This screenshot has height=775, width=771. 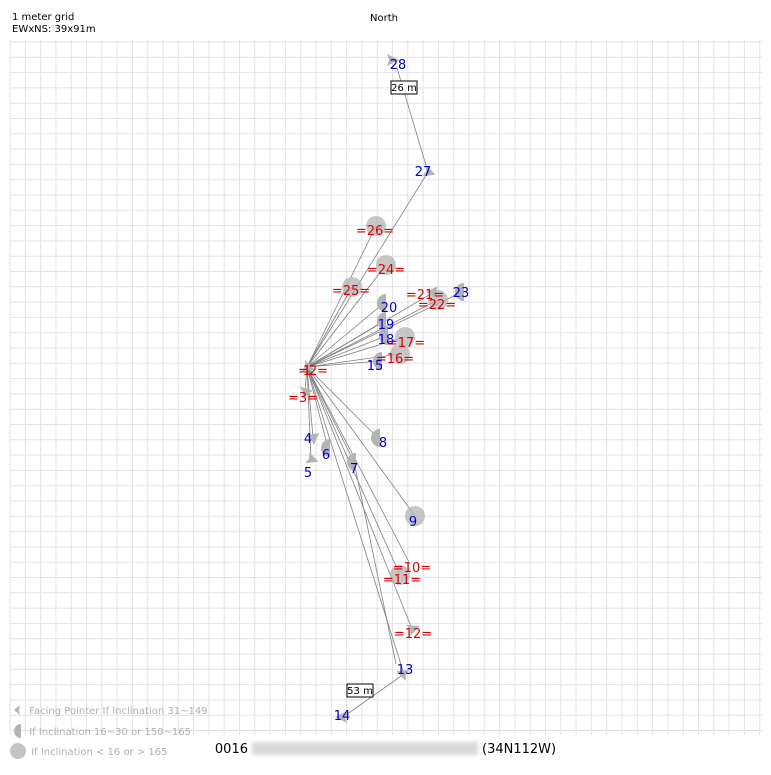 What do you see at coordinates (18, 751) in the screenshot?
I see `disc-icon` at bounding box center [18, 751].